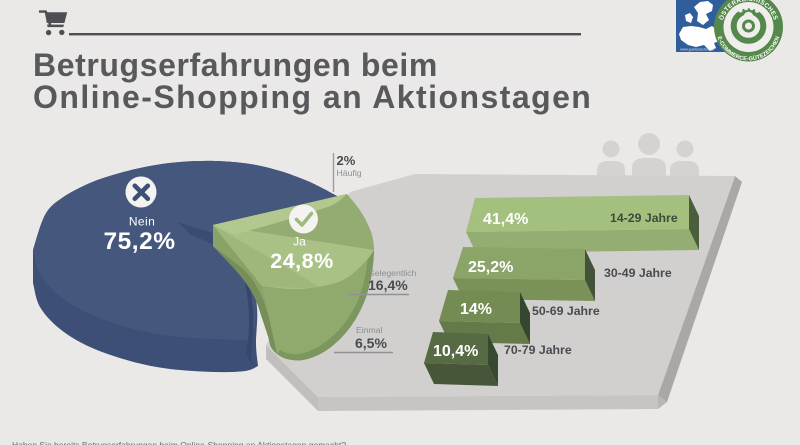  What do you see at coordinates (566, 311) in the screenshot?
I see `svg-text: 50-69 Jahre` at bounding box center [566, 311].